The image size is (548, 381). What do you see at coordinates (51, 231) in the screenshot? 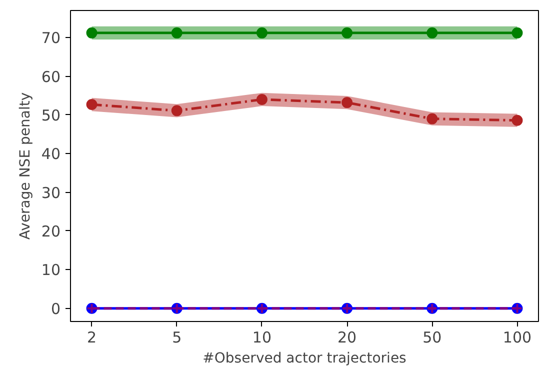
I see `y-tick-label: 20` at bounding box center [51, 231].